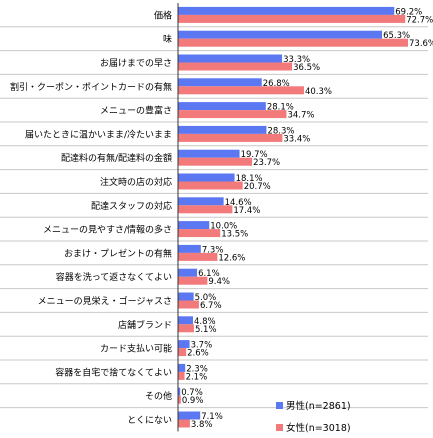  What do you see at coordinates (145, 325) in the screenshot?
I see `category-label: 店舗ブランド` at bounding box center [145, 325].